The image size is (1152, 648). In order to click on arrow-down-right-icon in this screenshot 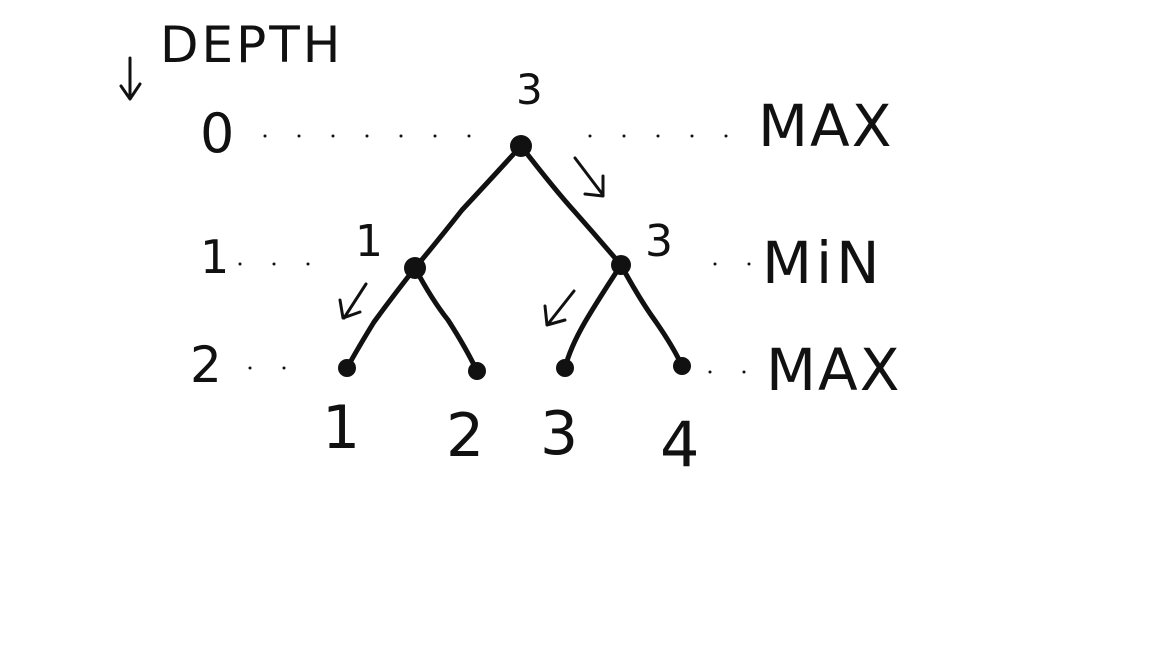, I will do `click(589, 177)`.